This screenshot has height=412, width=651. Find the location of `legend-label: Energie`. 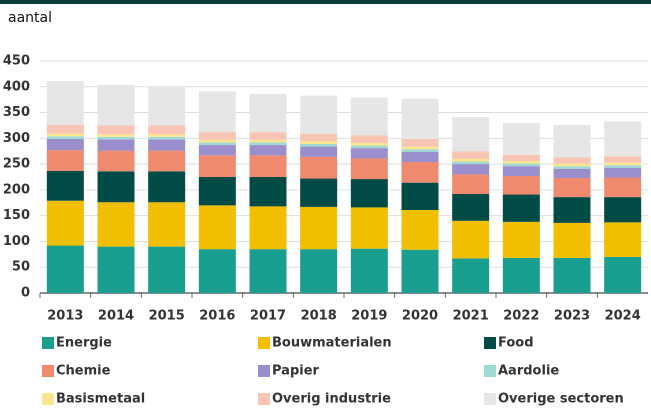

legend-label: Energie is located at coordinates (84, 343).